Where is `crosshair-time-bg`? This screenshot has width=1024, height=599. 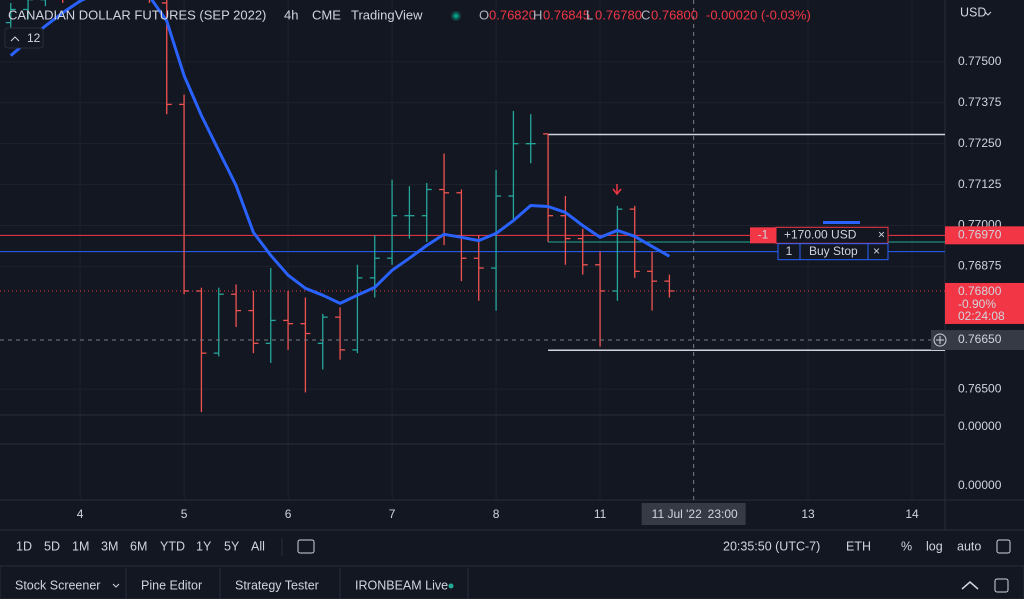 crosshair-time-bg is located at coordinates (693, 514).